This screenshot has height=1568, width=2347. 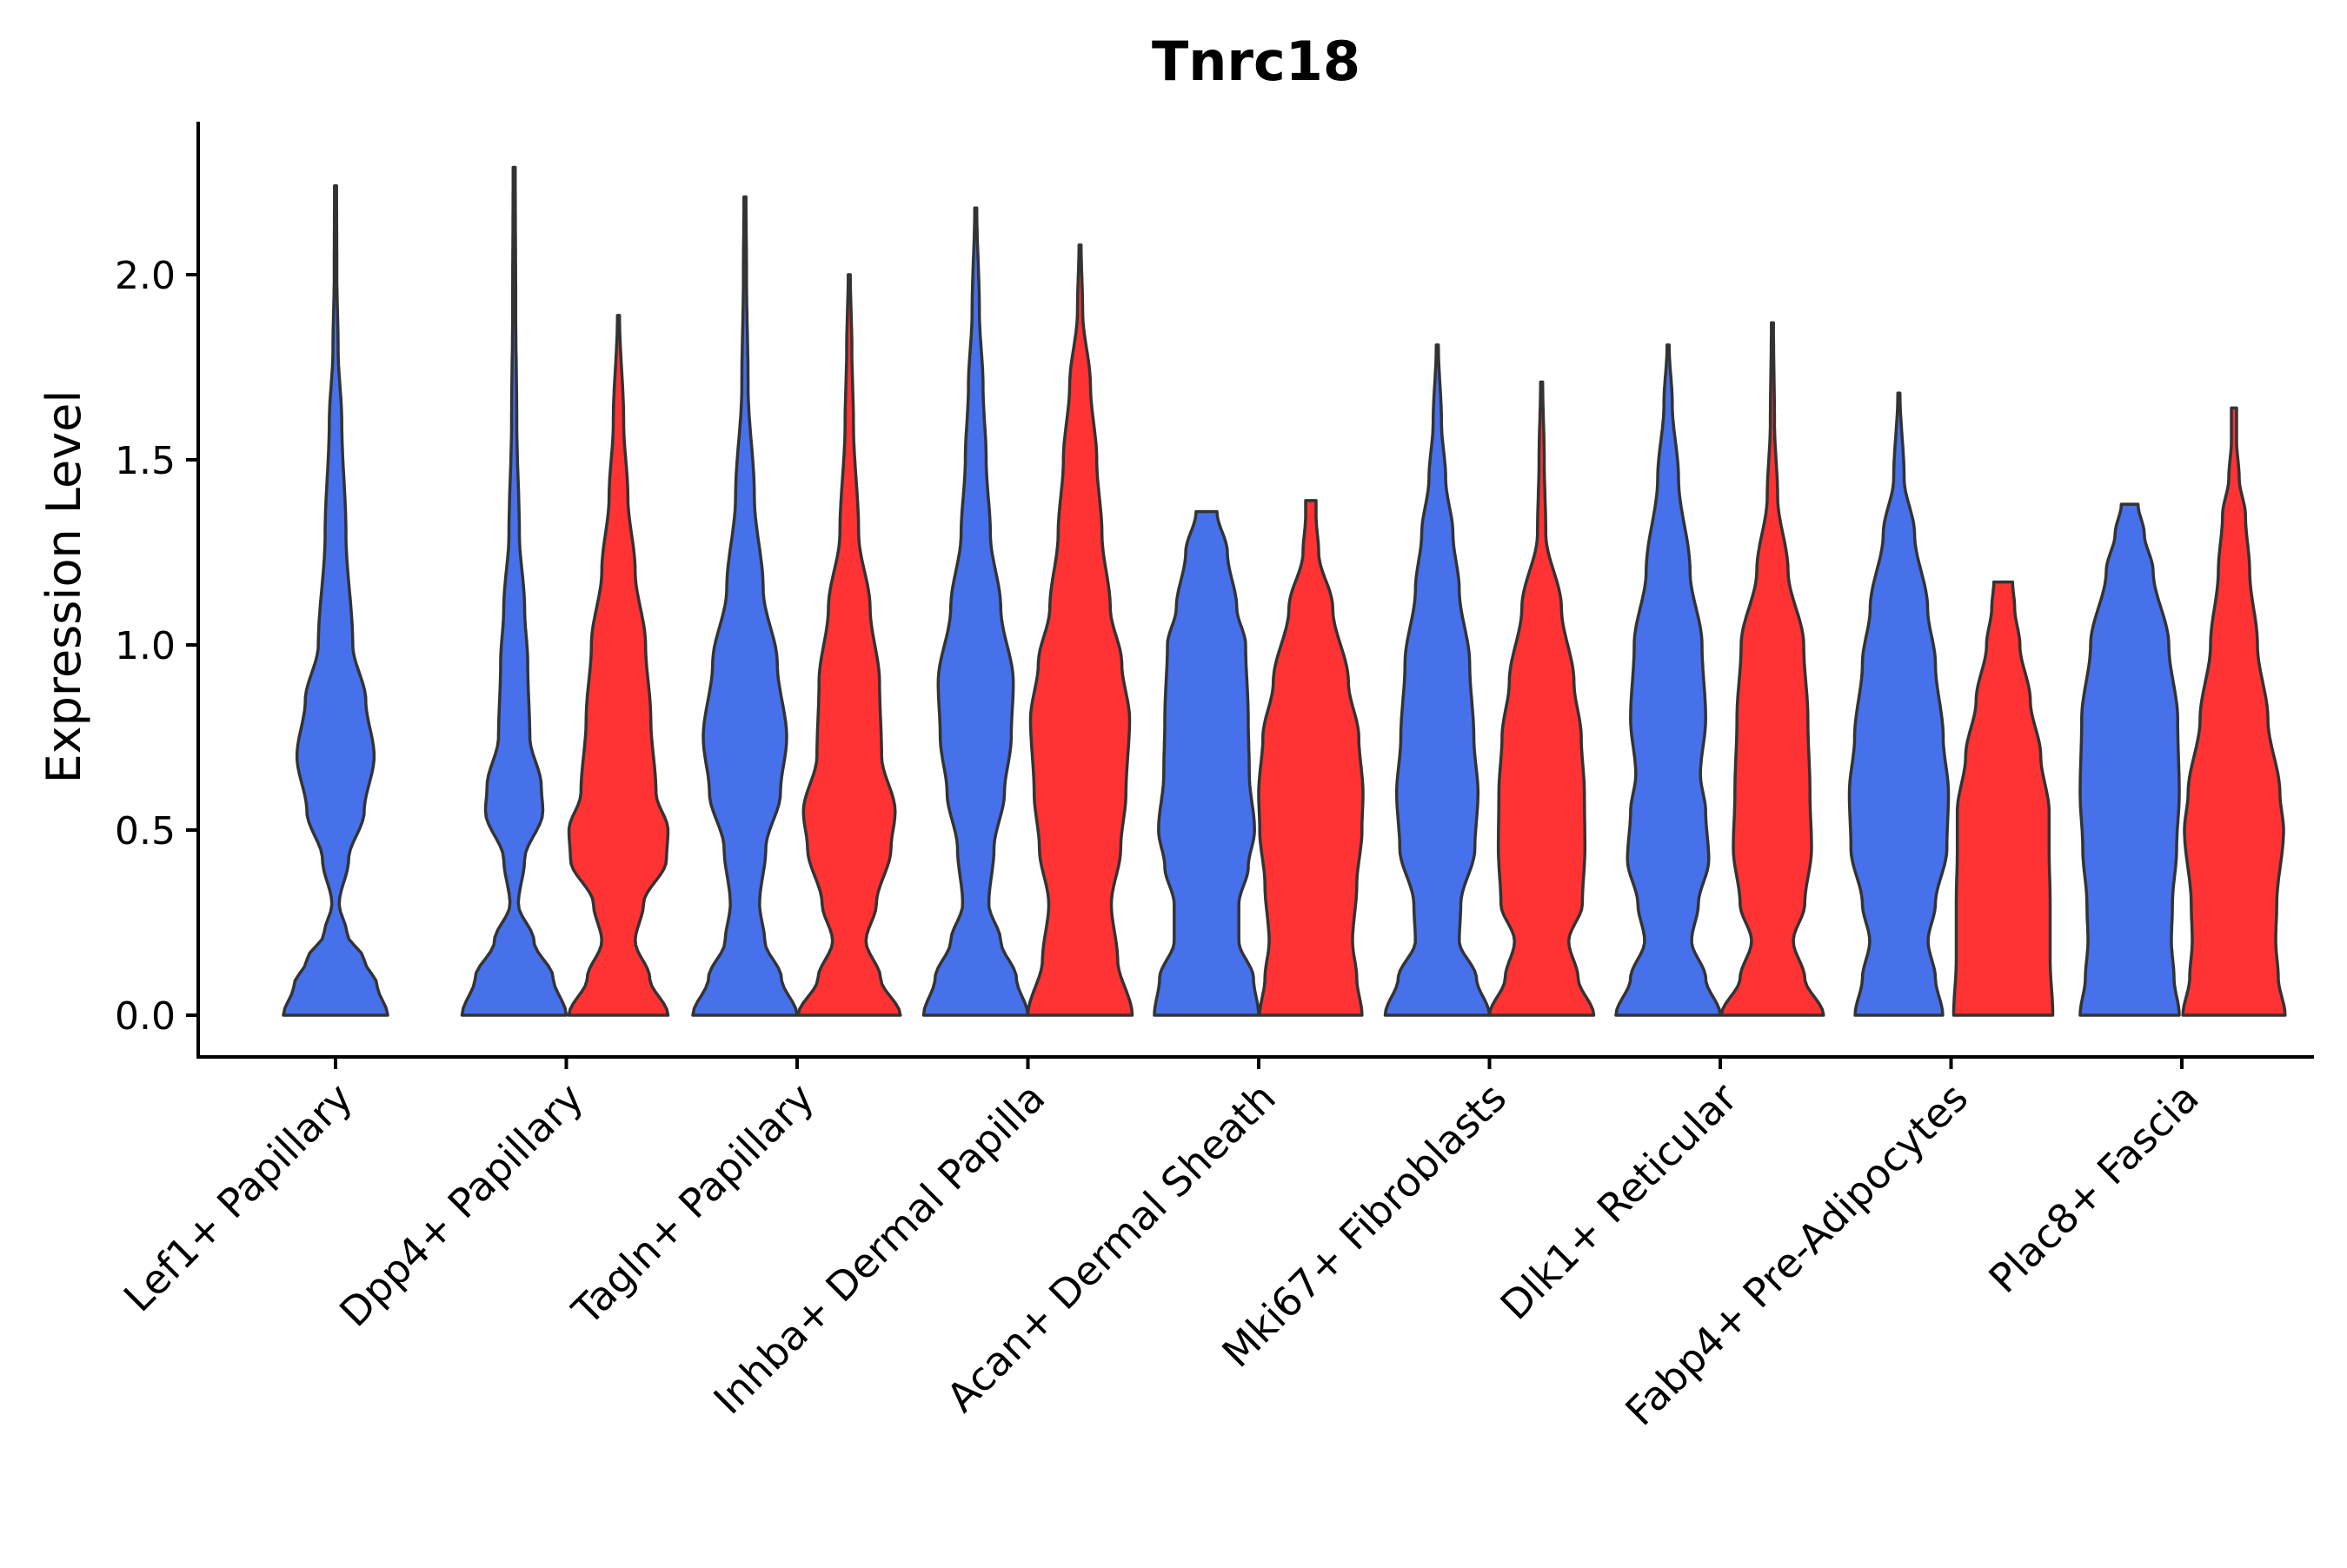 I want to click on x-tick-label: Tagln+ Papillary, so click(x=692, y=1204).